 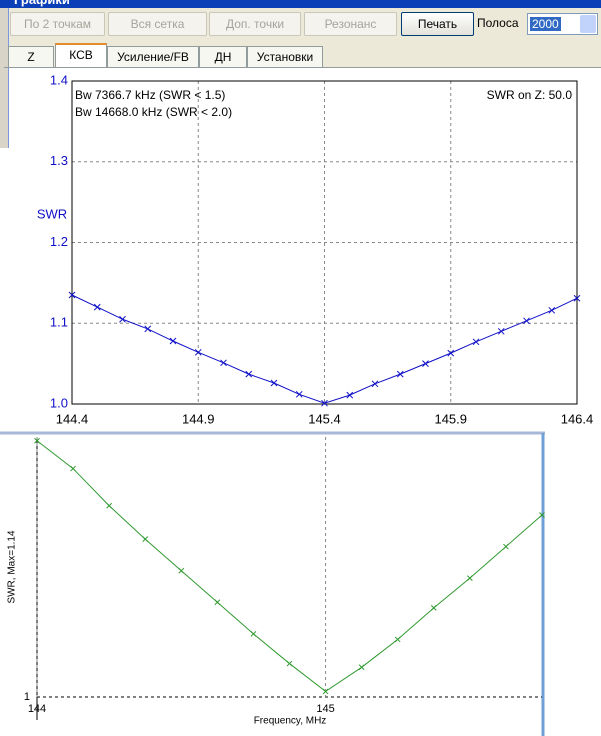 What do you see at coordinates (350, 24) in the screenshot?
I see `toolbar-button: Резонанс` at bounding box center [350, 24].